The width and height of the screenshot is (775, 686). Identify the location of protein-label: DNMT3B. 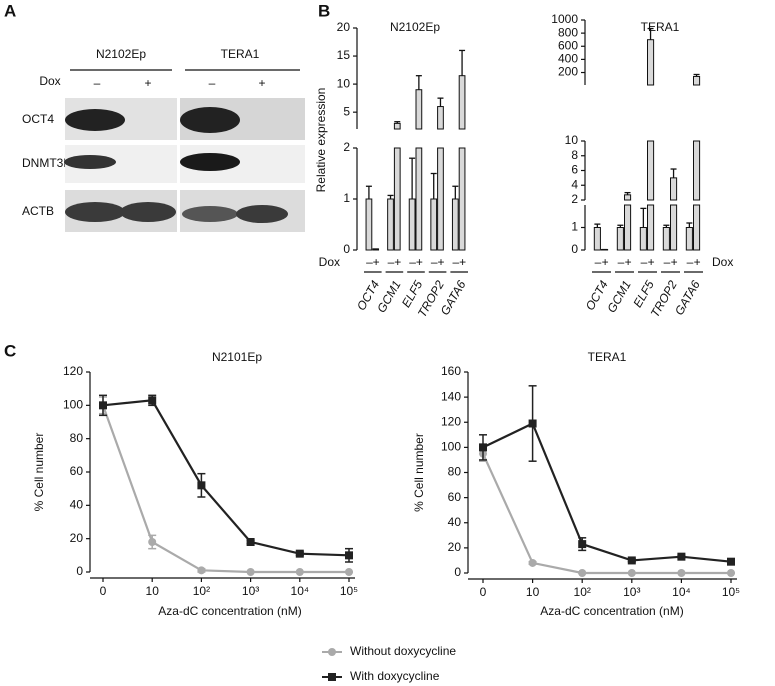
(46, 163).